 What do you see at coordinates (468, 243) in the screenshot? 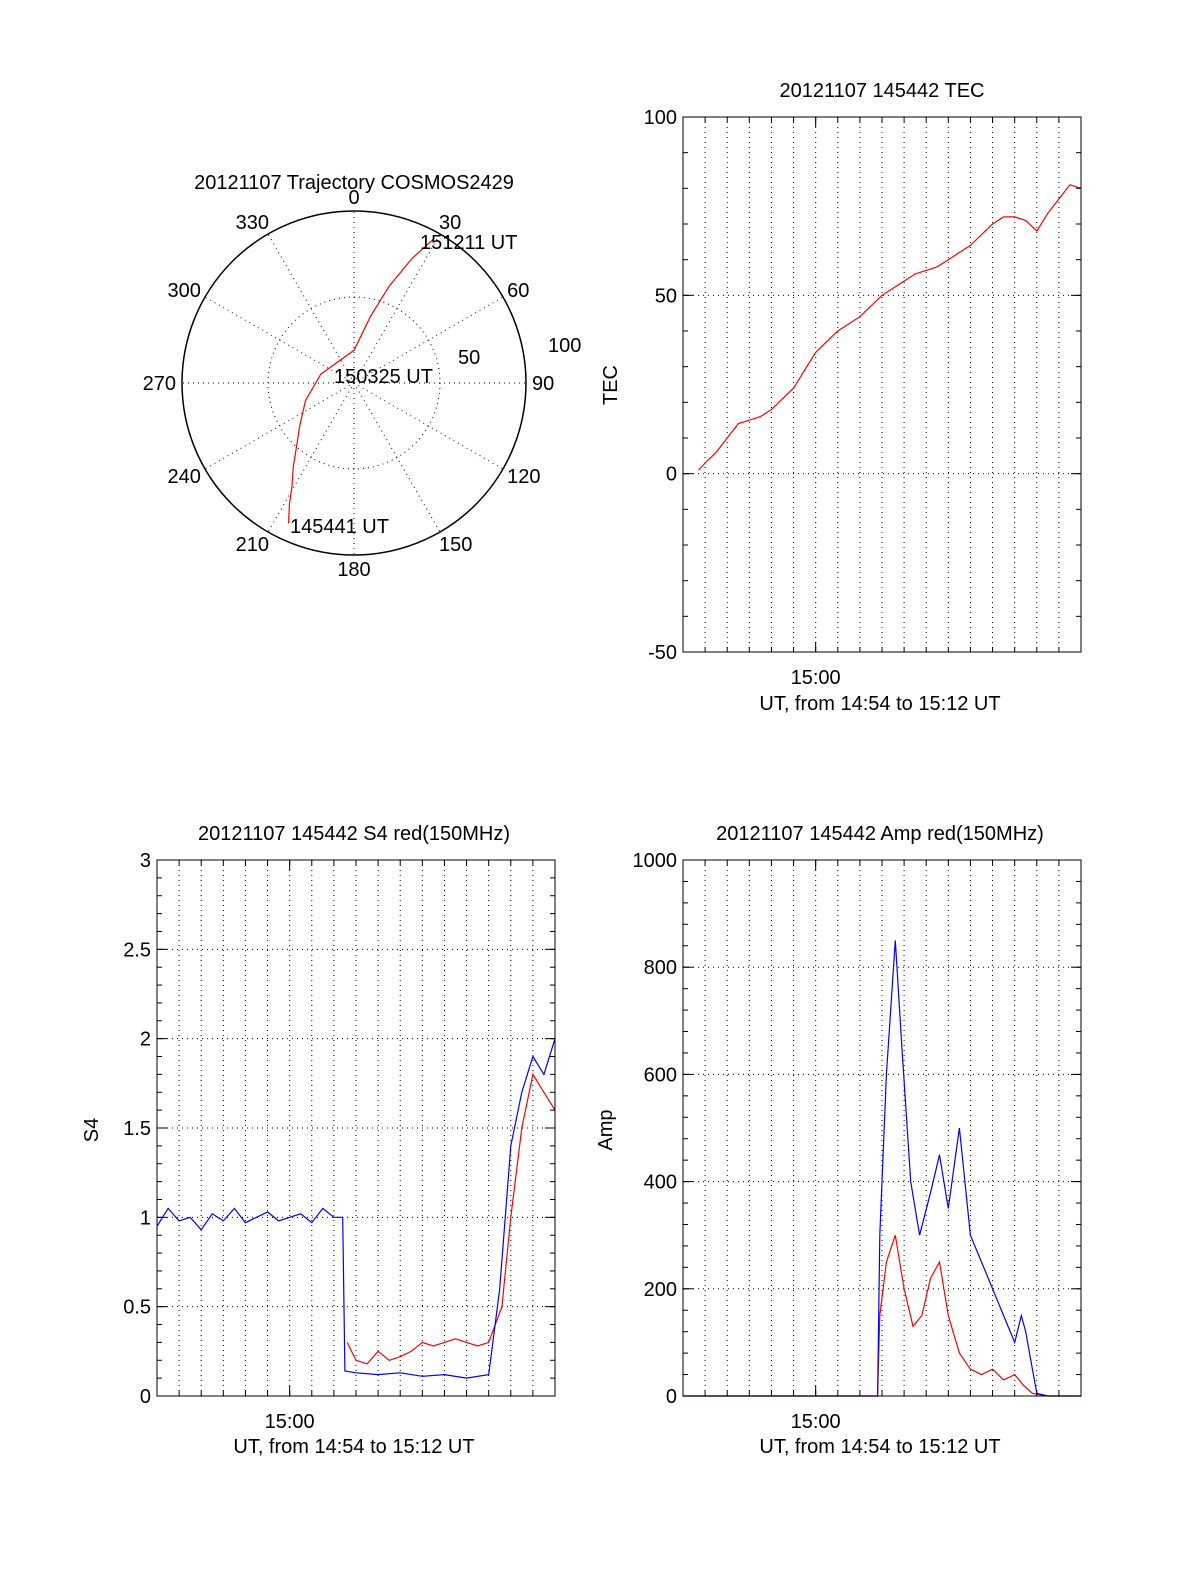
I see `trajectory-end-label: 151211 UT` at bounding box center [468, 243].